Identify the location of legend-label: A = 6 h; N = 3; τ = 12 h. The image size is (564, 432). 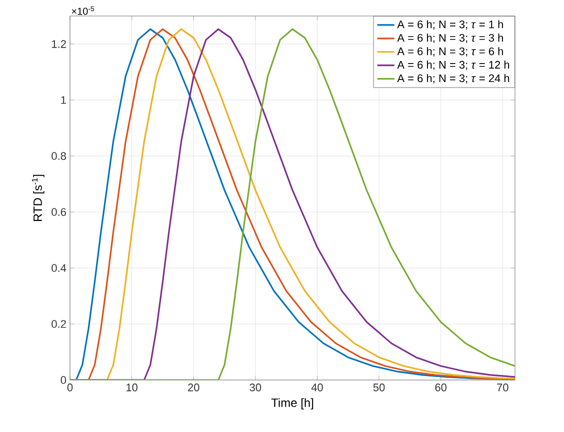
(453, 65).